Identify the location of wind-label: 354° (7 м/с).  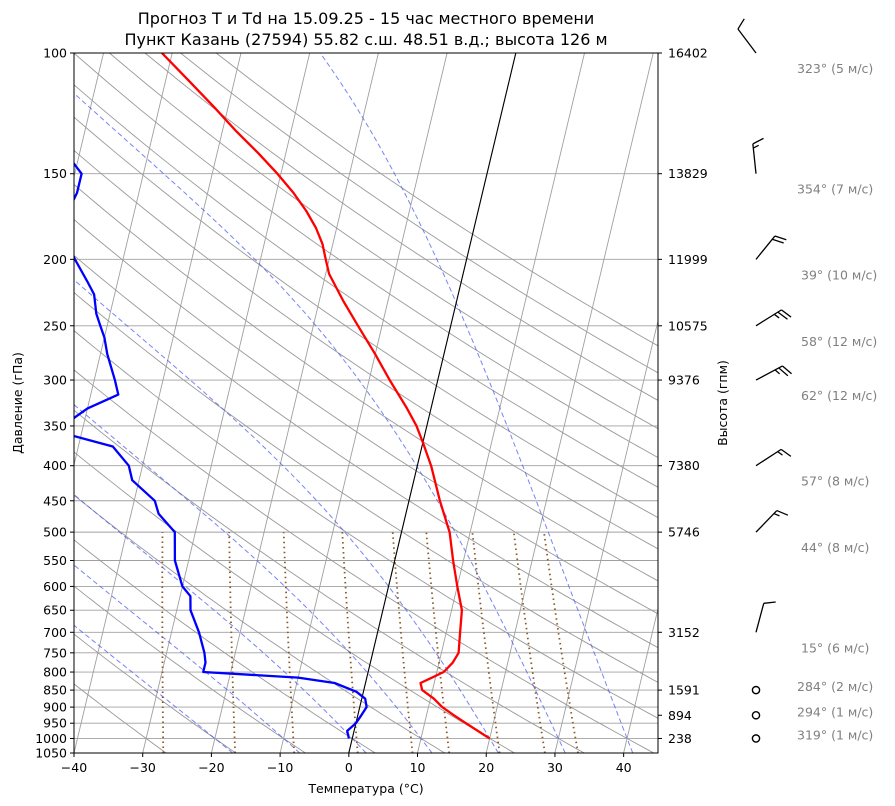
(835, 189).